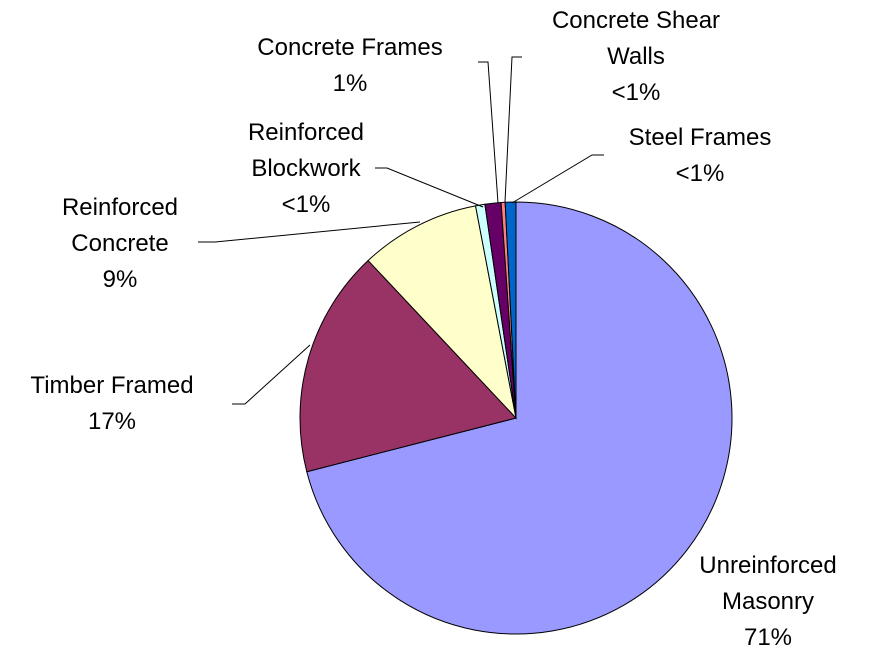 The width and height of the screenshot is (872, 657). I want to click on slice-label: Reinforced Blockwork <1%, so click(306, 169).